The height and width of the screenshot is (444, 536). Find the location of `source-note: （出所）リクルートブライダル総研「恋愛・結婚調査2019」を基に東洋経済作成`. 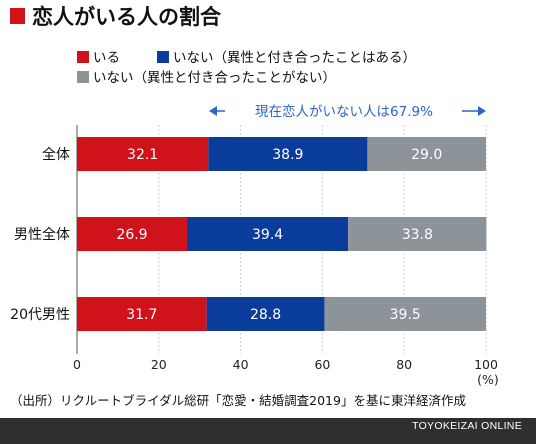

source-note: （出所）リクルートブライダル総研「恋愛・結婚調査2019」を基に東洋経済作成 is located at coordinates (238, 400).